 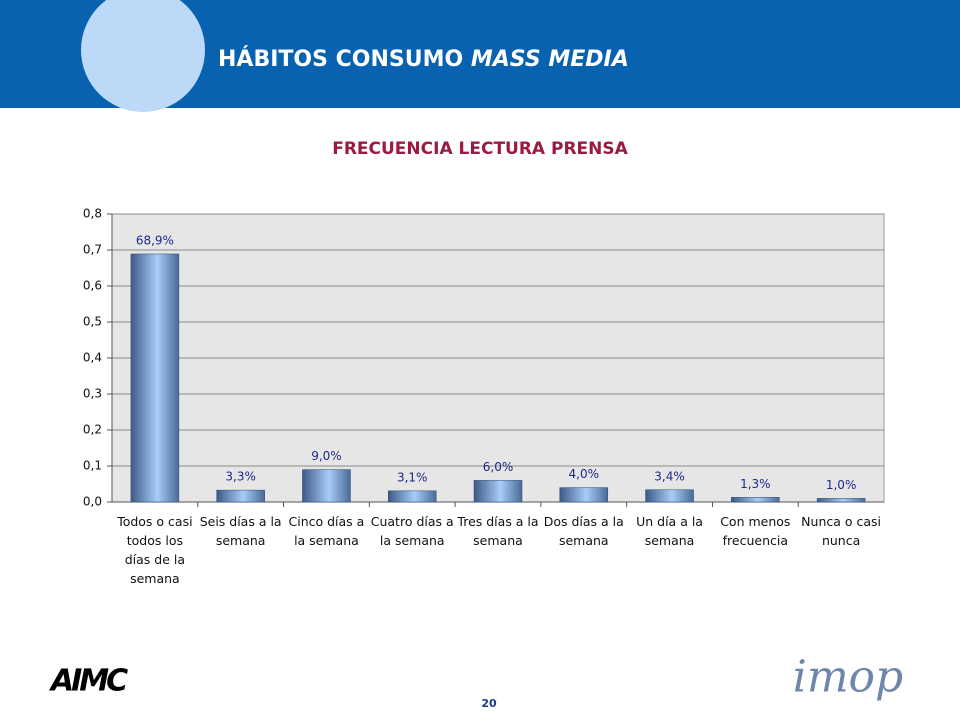 I want to click on y-tick-label: 0,8, so click(x=92, y=214).